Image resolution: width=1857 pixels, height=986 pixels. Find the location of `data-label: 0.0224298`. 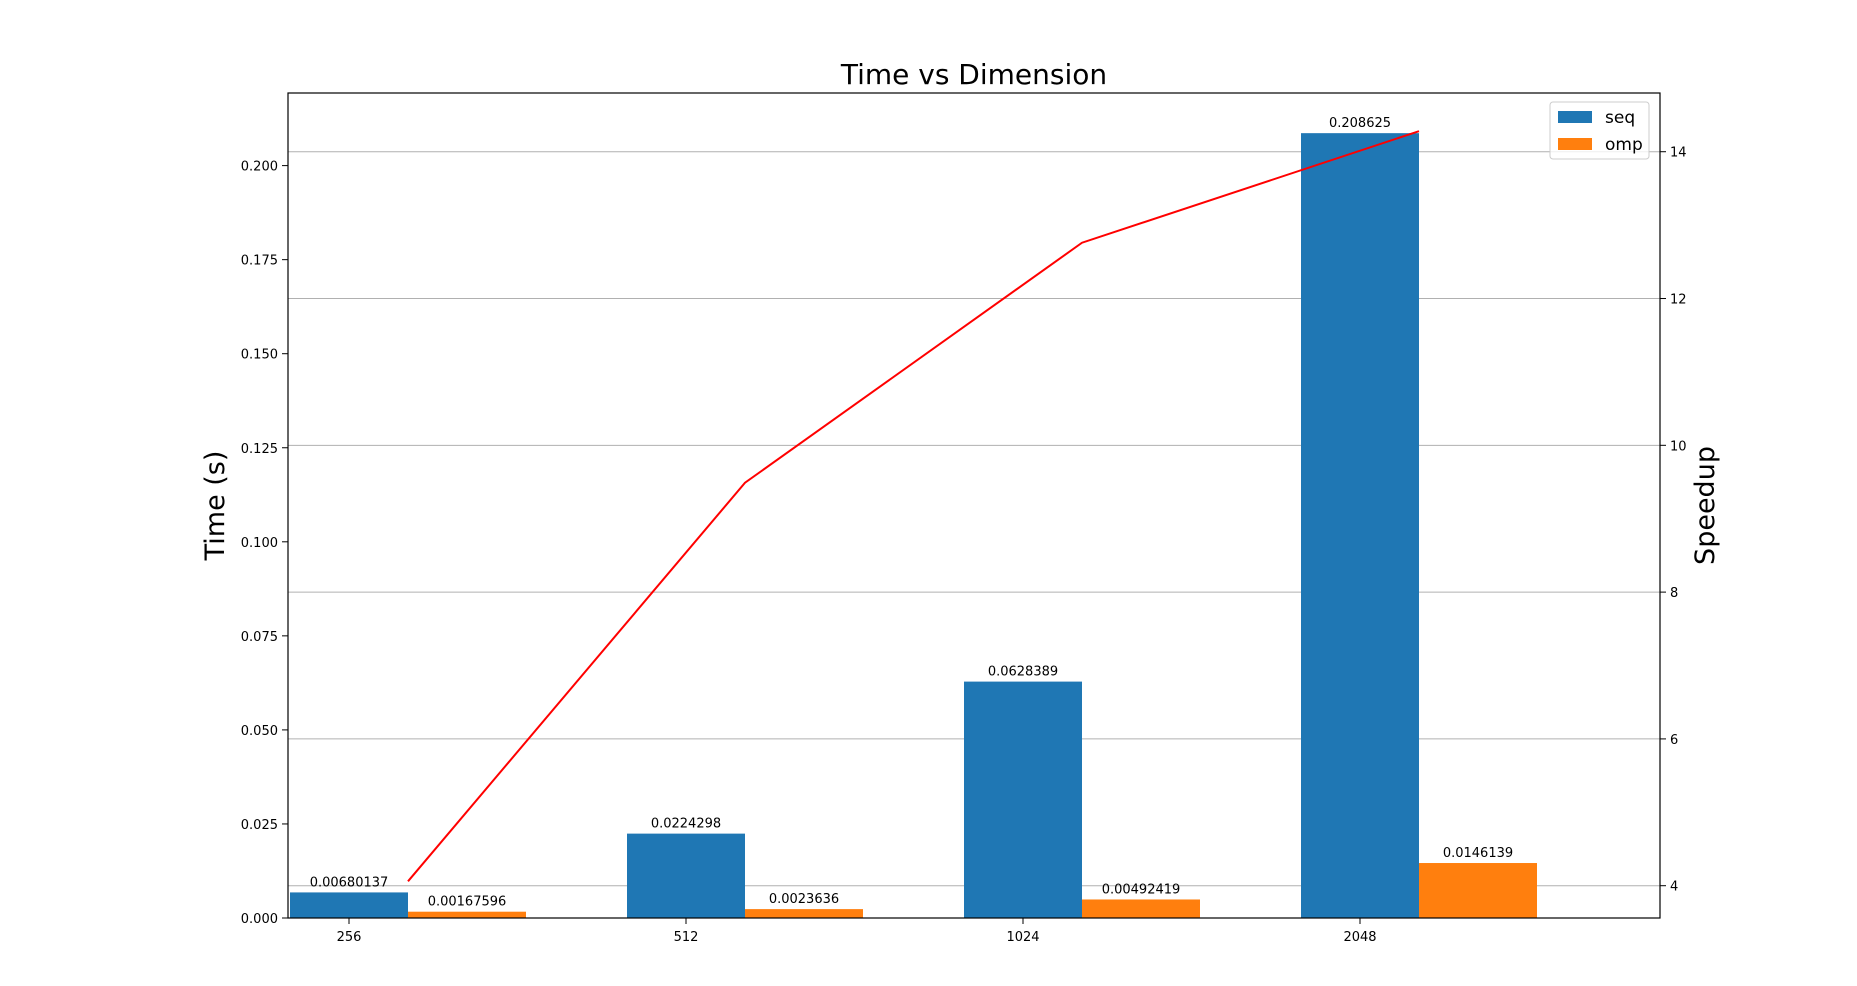

data-label: 0.0224298 is located at coordinates (686, 824).